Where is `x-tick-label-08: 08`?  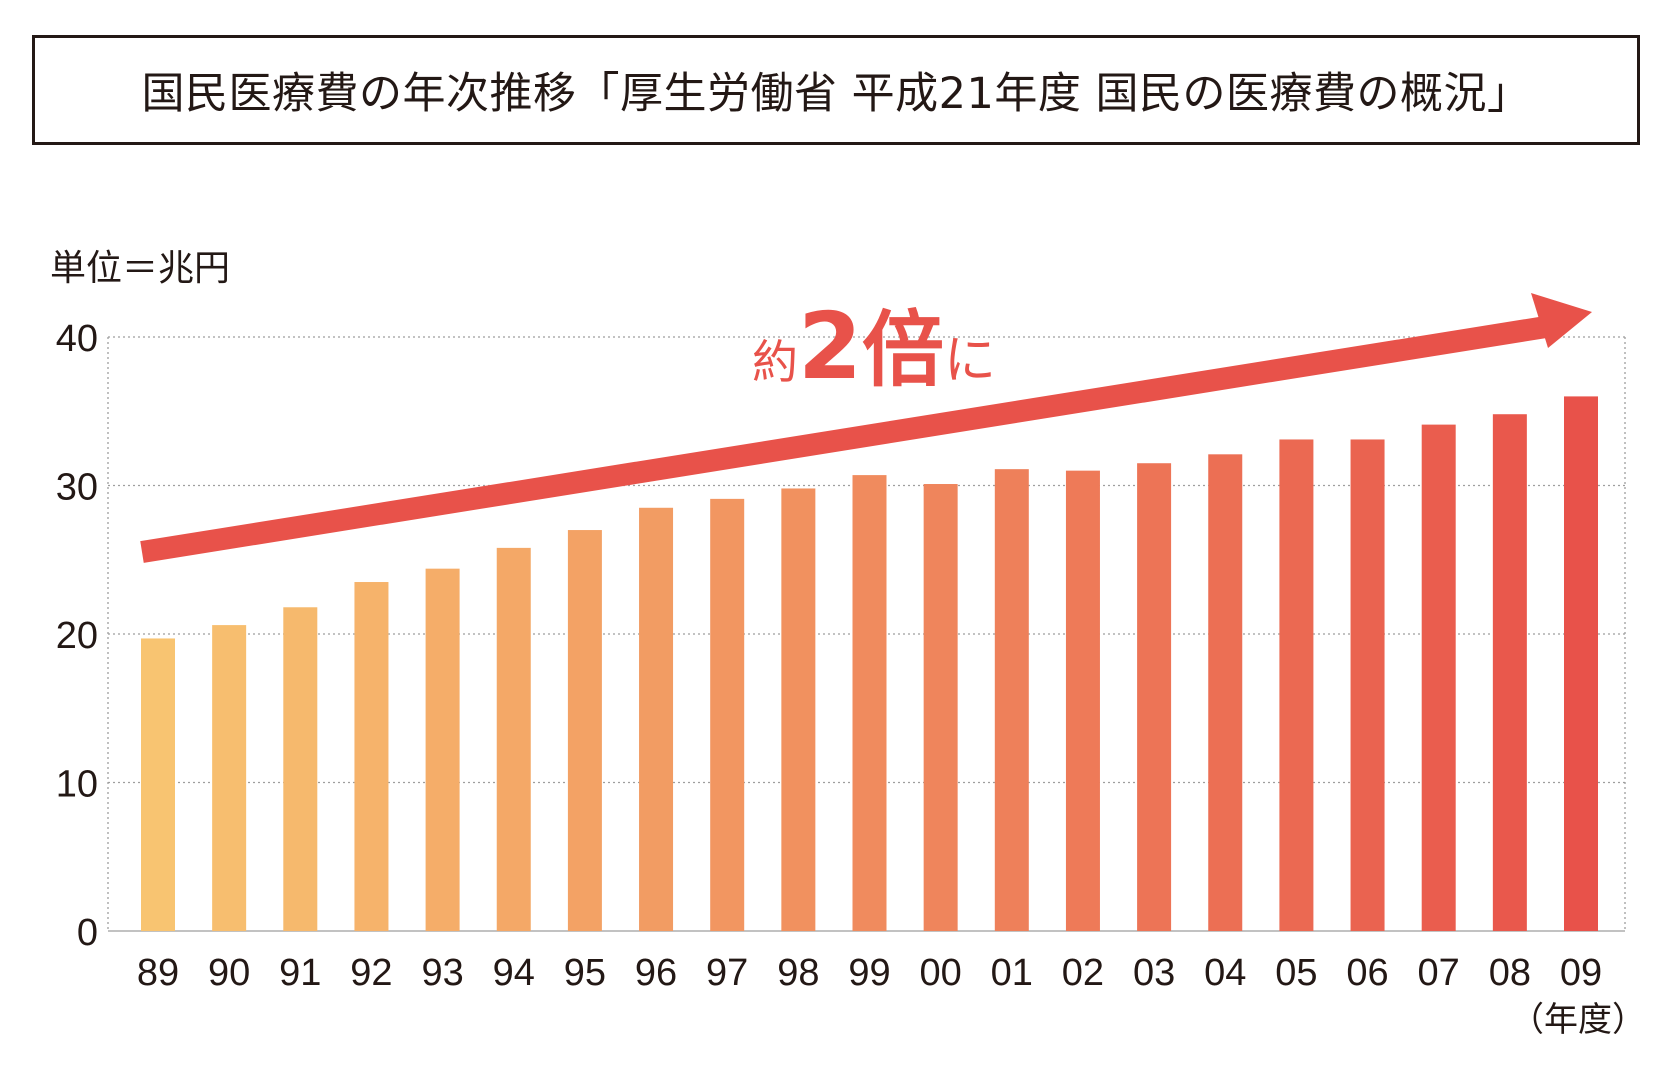 x-tick-label-08: 08 is located at coordinates (1510, 973).